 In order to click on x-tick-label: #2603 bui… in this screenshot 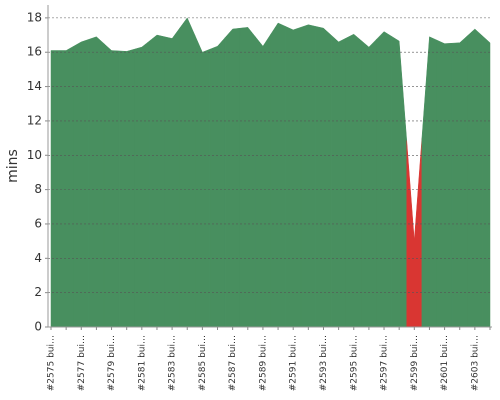, I will do `click(475, 363)`.